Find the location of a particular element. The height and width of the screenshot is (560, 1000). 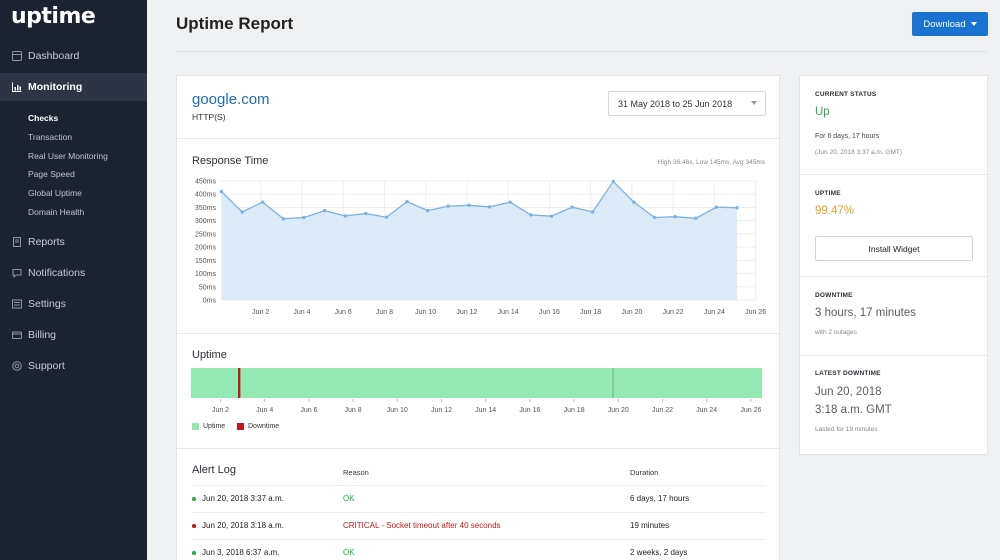

subnav-item-transaction: Transaction is located at coordinates (50, 137).